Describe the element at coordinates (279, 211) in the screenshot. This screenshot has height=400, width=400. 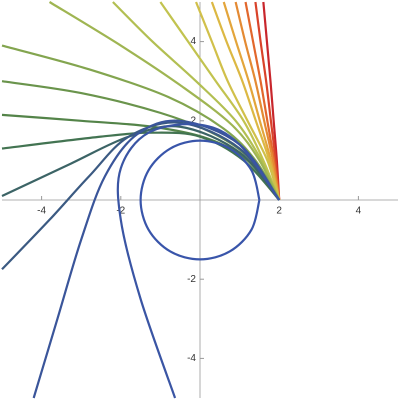
I see `x-tick-label: 2` at that location.